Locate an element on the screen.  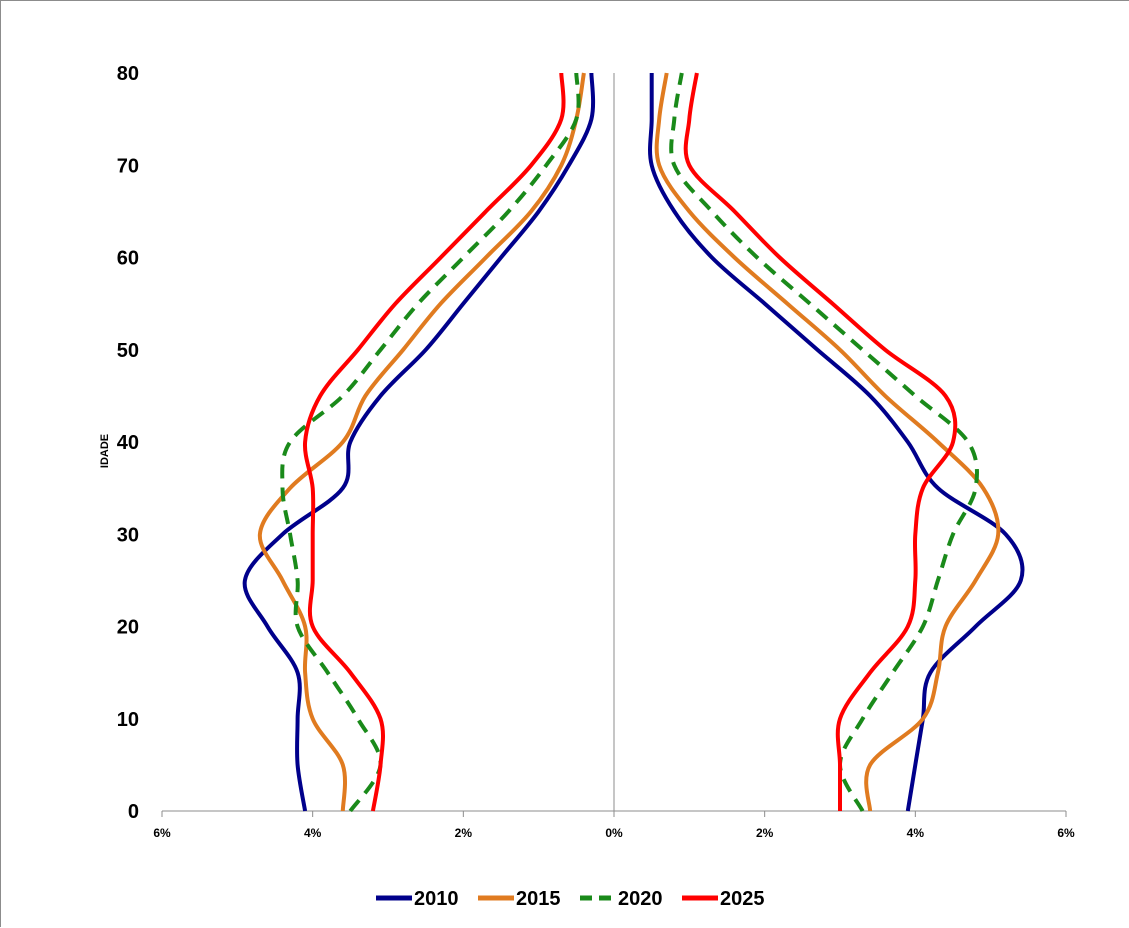
y-tick-labels: 0 10 20 30 40 50 60 70 80 is located at coordinates (128, 443).